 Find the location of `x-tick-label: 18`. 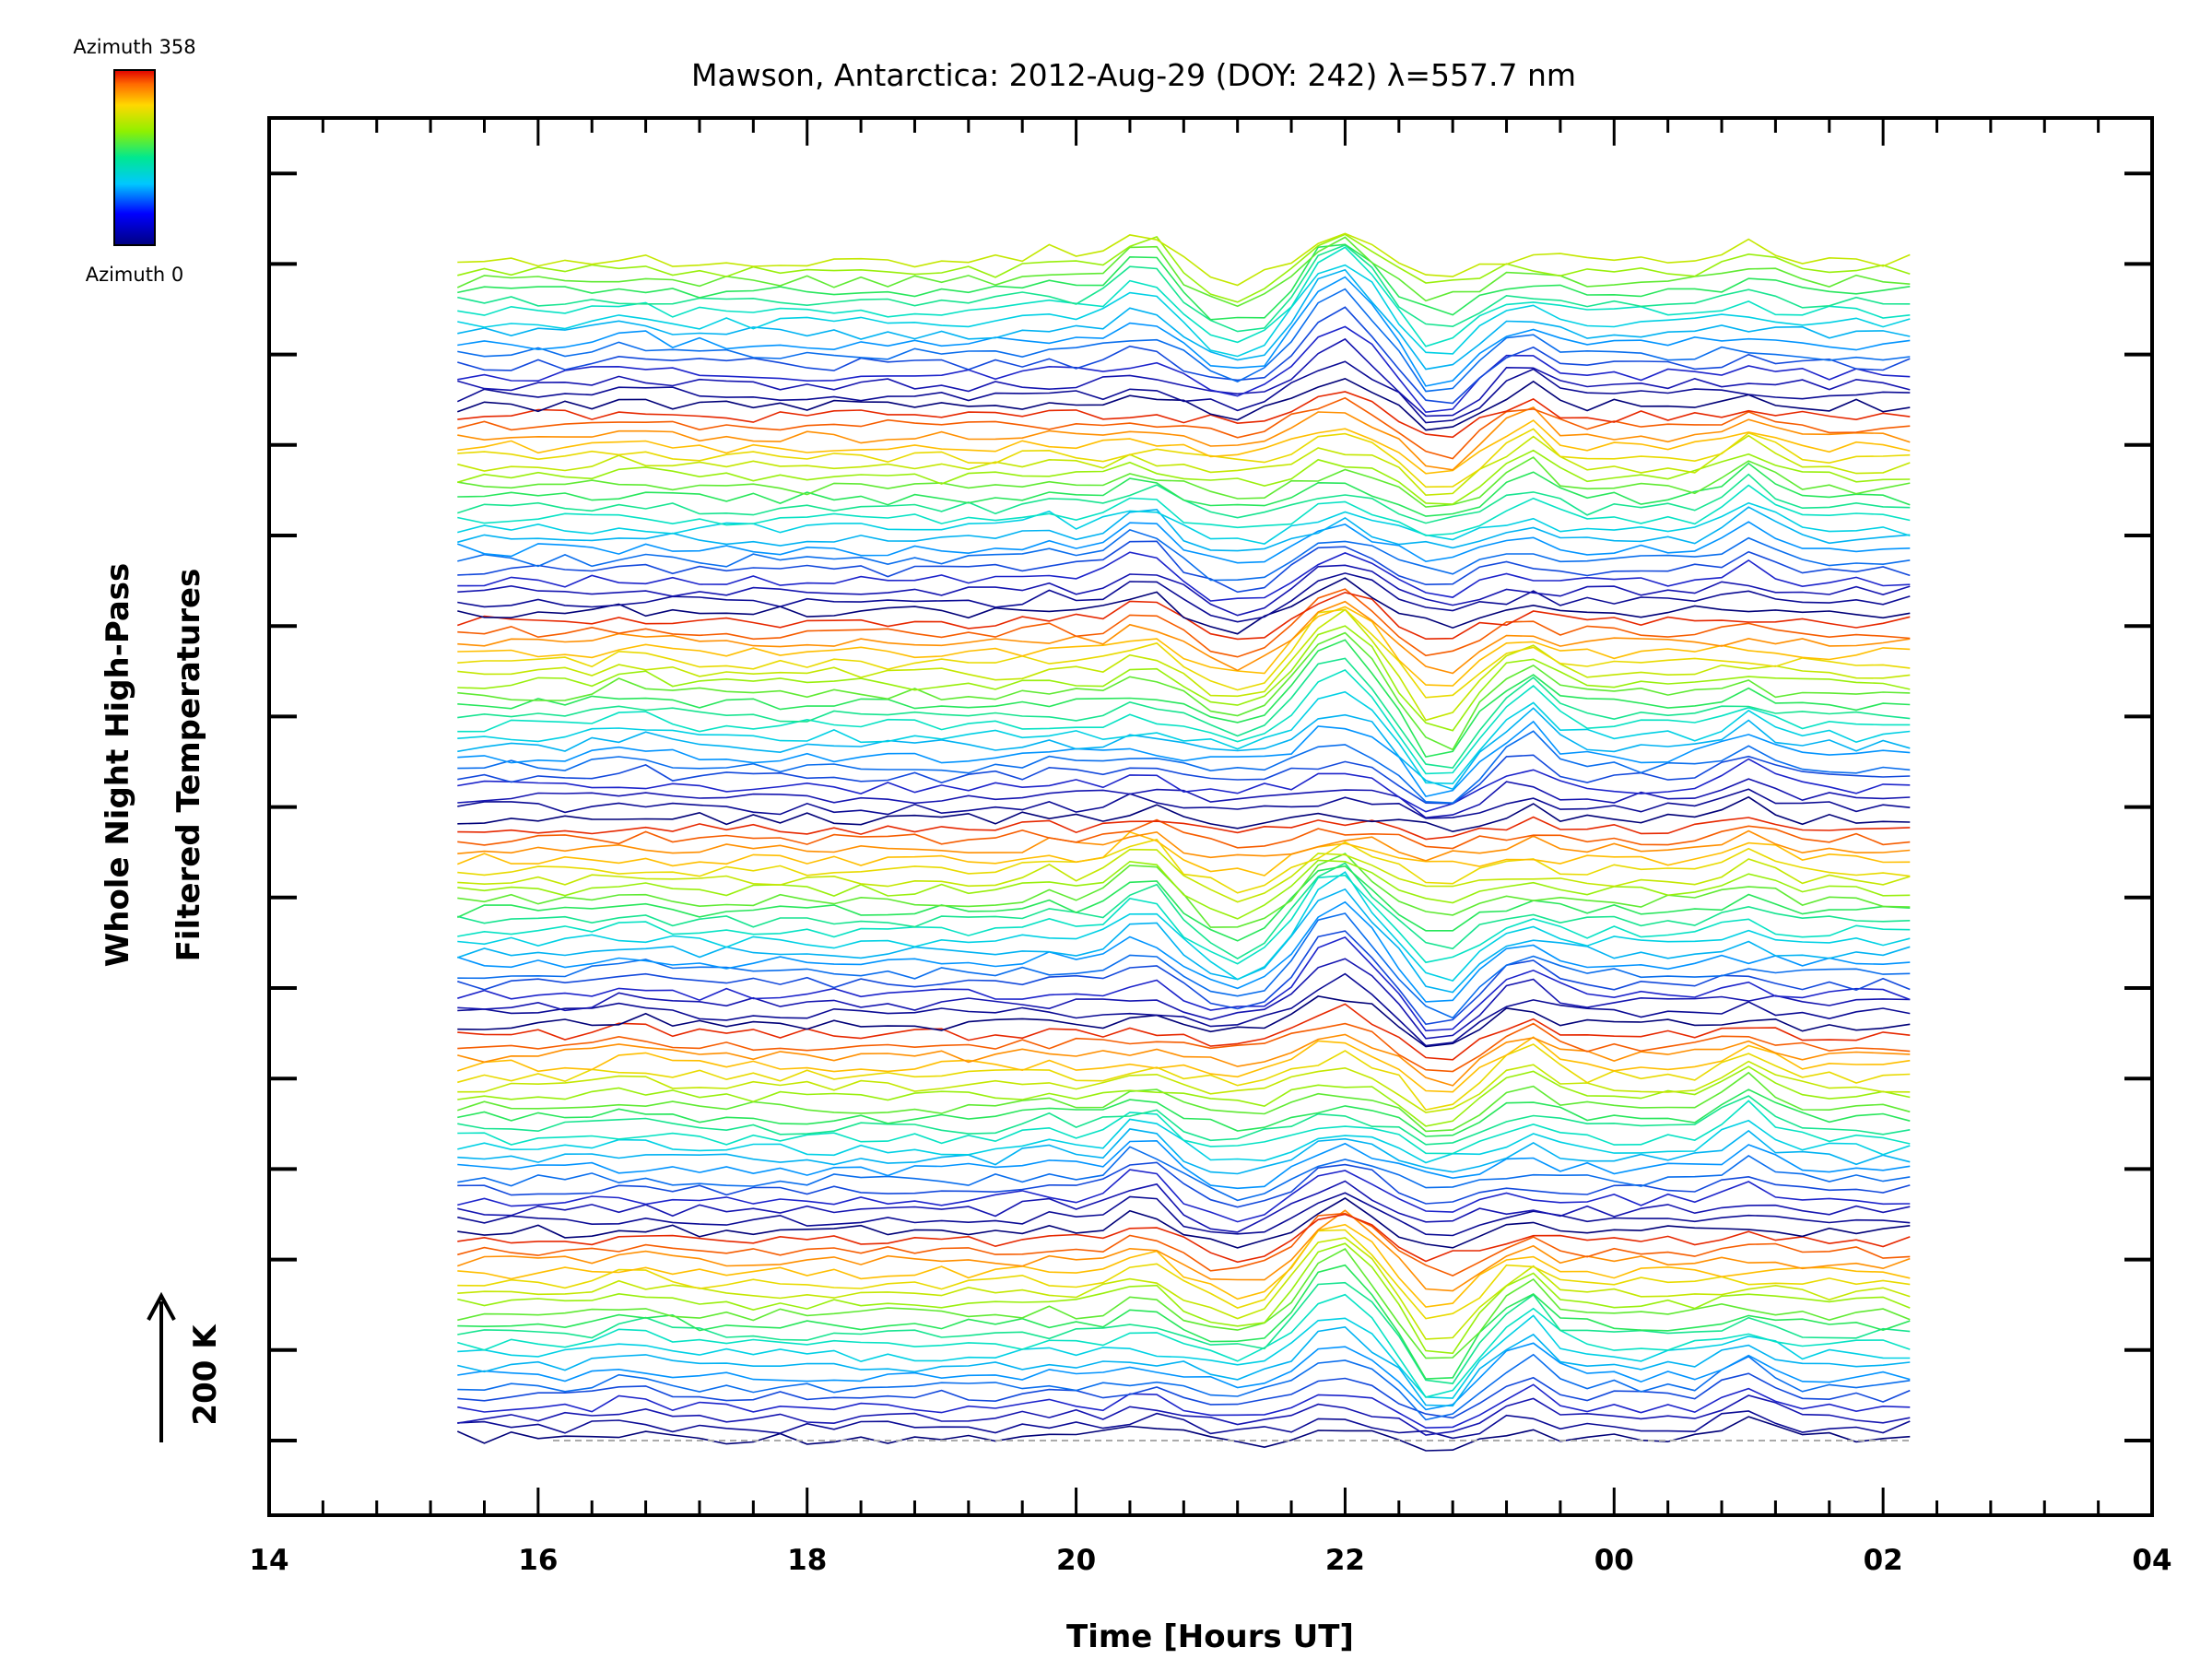

x-tick-label: 18 is located at coordinates (807, 1560).